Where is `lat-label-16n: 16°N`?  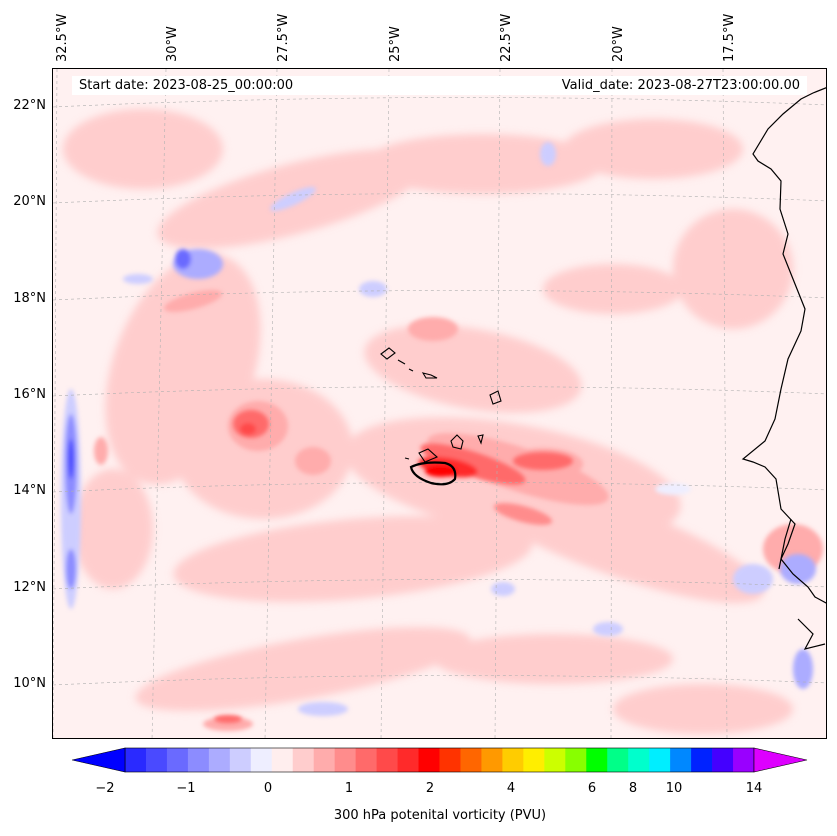 lat-label-16n: 16°N is located at coordinates (29, 394).